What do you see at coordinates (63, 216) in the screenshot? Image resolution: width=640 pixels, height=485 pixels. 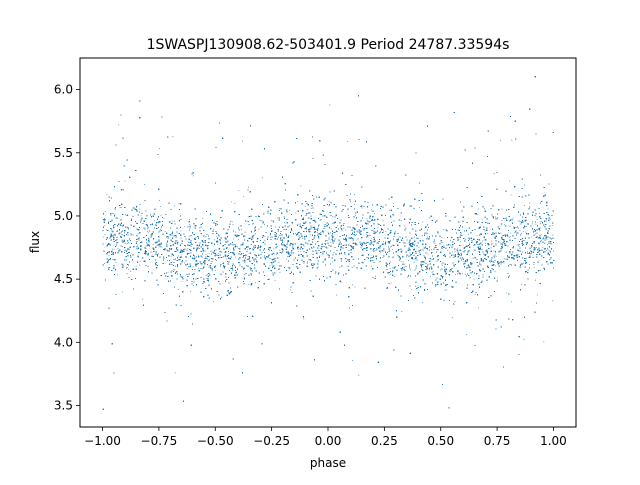 I see `y-tick-label: 5.0` at bounding box center [63, 216].